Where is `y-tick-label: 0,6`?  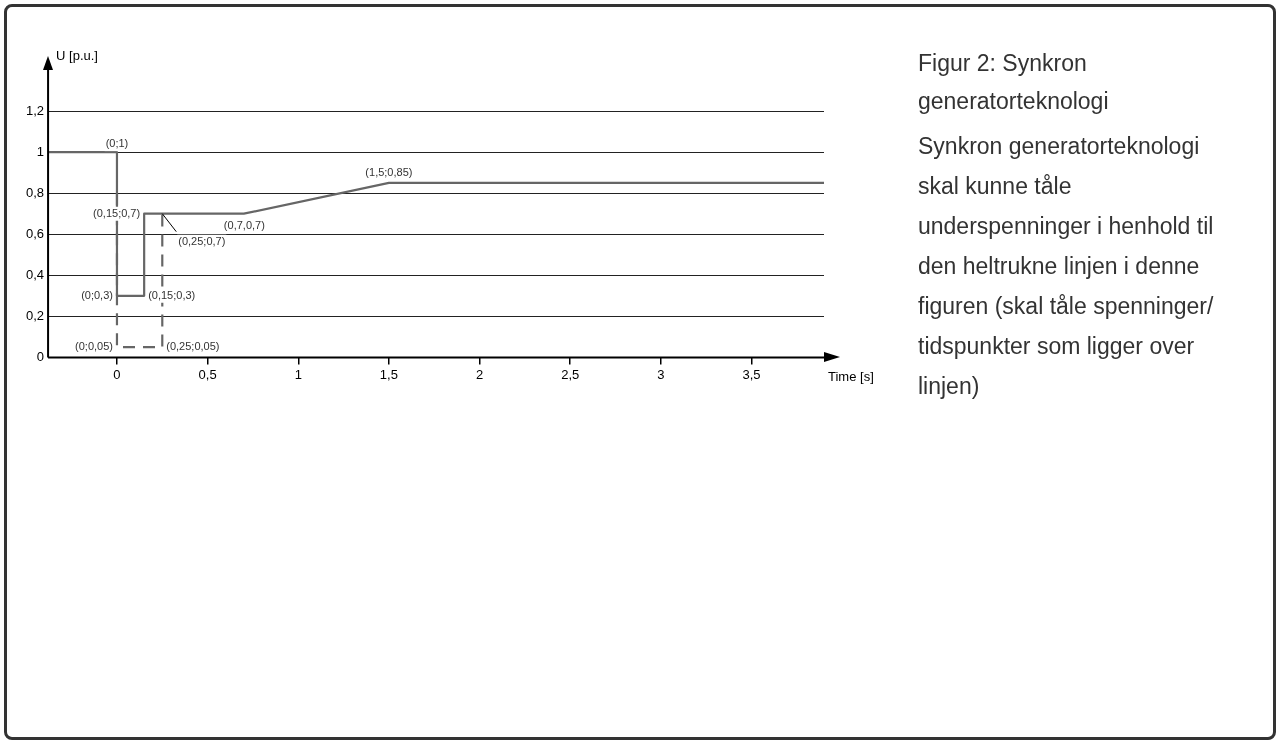
y-tick-label: 0,6 is located at coordinates (35, 233).